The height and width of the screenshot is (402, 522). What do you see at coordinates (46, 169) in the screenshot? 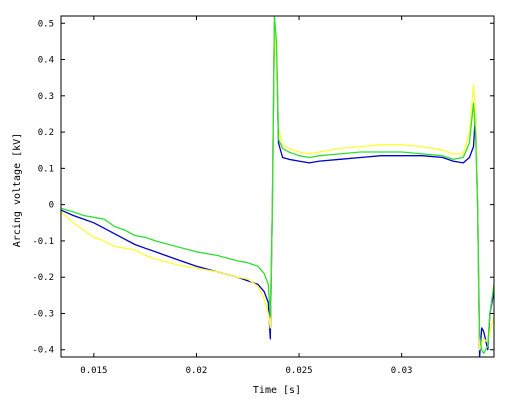
I see `y-tick-label: 0.1` at bounding box center [46, 169].